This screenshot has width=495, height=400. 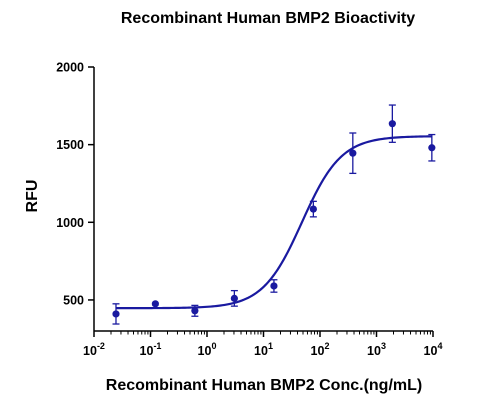 I want to click on x-tick-label: 10², so click(x=320, y=349).